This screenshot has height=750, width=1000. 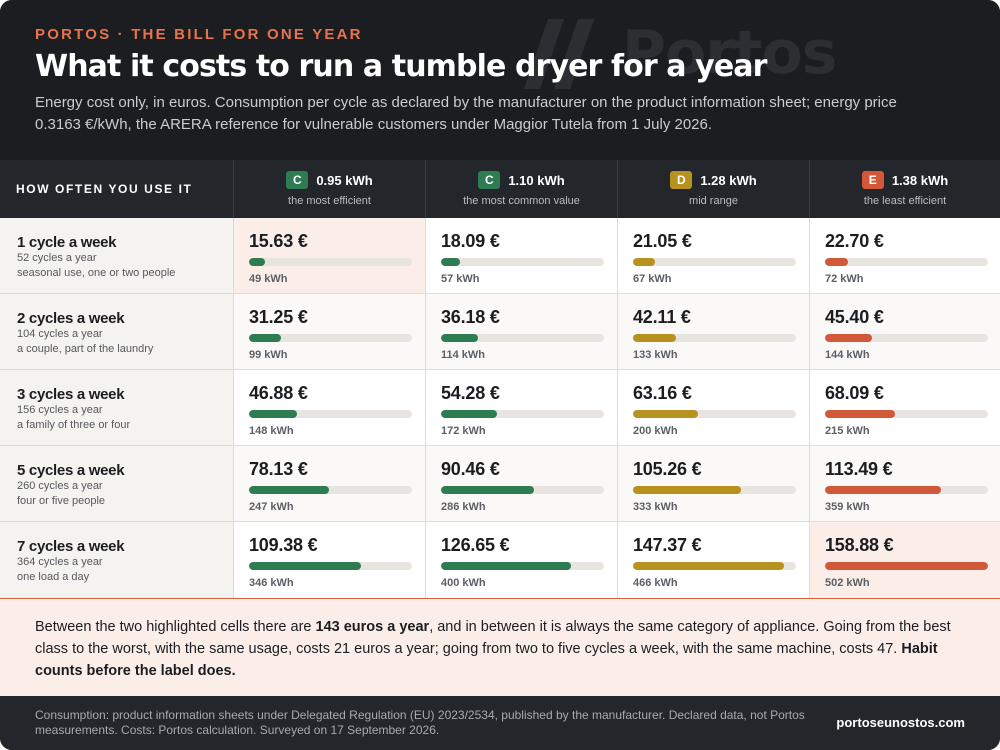 I want to click on annual-cost: 31.25 €, so click(x=278, y=317).